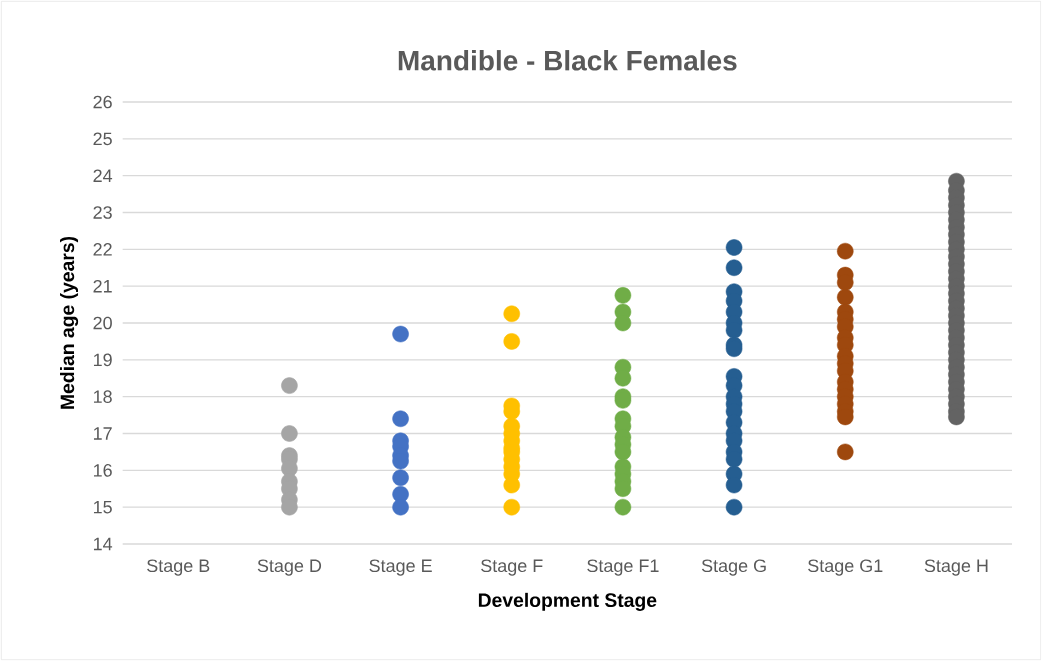 The width and height of the screenshot is (1042, 661). I want to click on x-tick-label: Stage E, so click(400, 567).